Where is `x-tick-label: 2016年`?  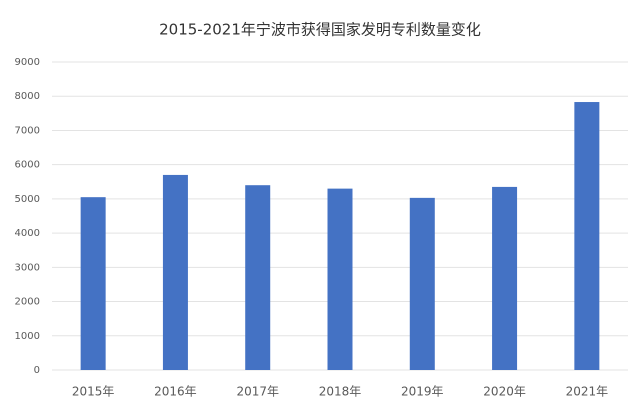 x-tick-label: 2016年 is located at coordinates (175, 392).